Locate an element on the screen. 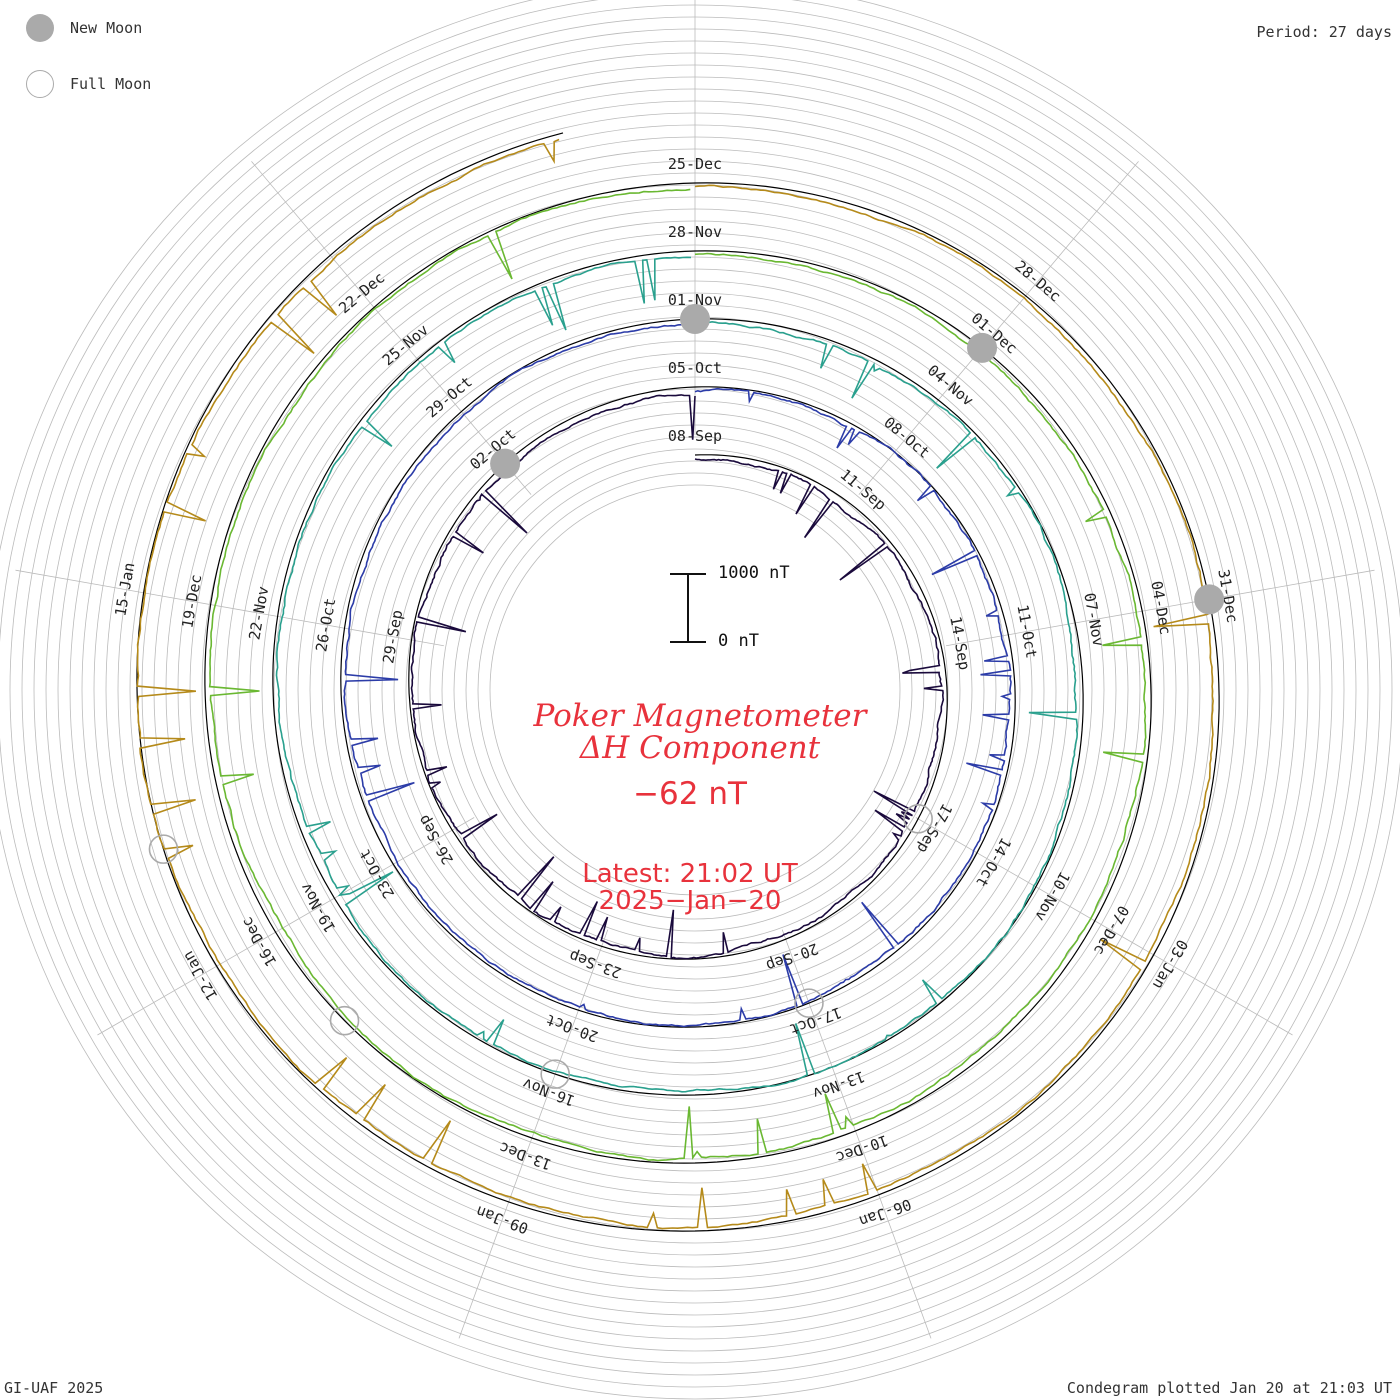  legend-full-moon: Full Moon is located at coordinates (88, 84).